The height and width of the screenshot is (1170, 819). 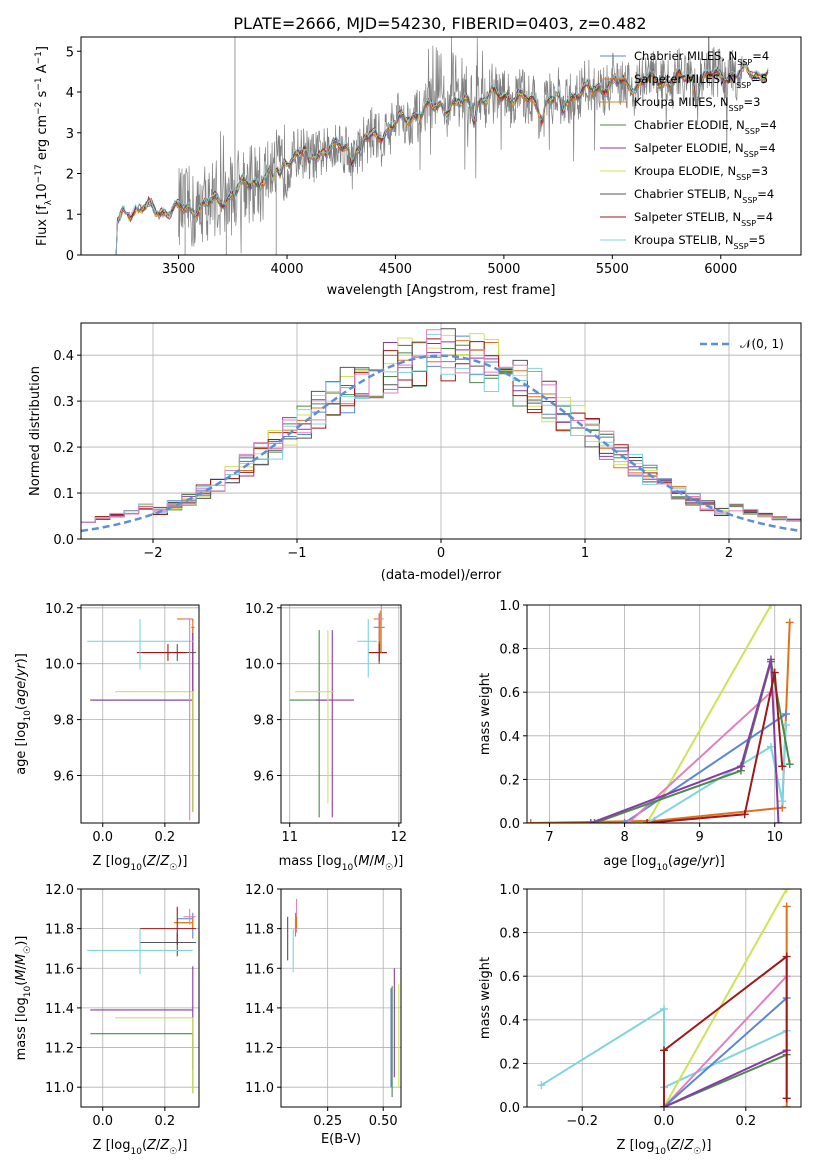 What do you see at coordinates (664, 1147) in the screenshot?
I see `x-axis-label: Z [log10(Z/Z☉)]` at bounding box center [664, 1147].